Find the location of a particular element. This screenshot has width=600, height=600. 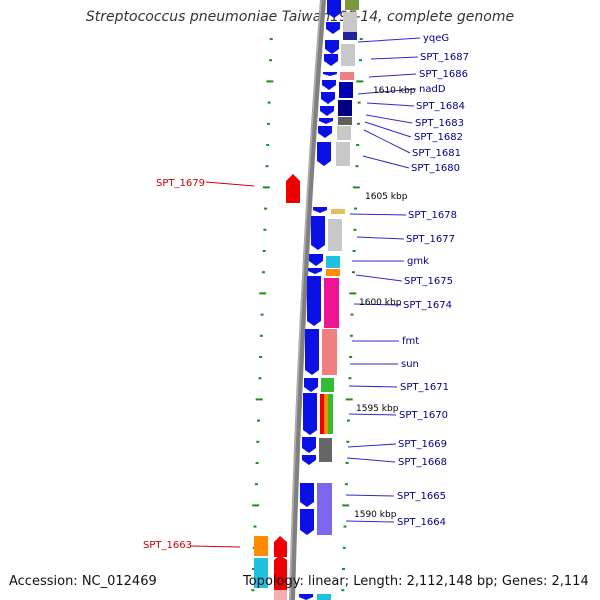

gene-label: SPT_1678 is located at coordinates (432, 215).